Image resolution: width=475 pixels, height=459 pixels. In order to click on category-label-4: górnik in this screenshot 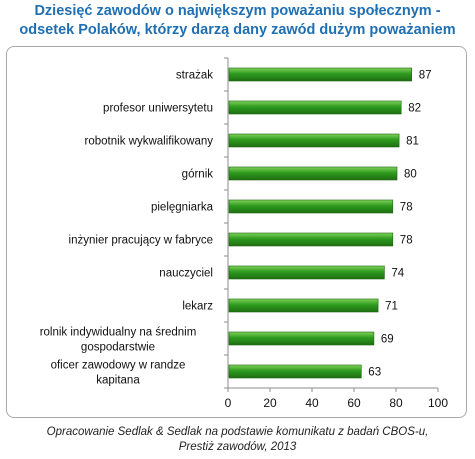, I will do `click(198, 175)`.